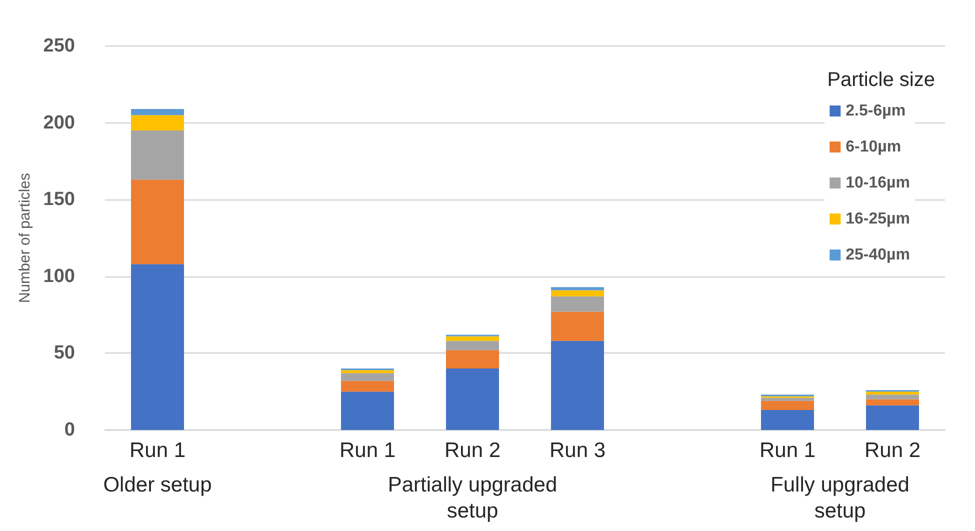 The image size is (975, 531). Describe the element at coordinates (69, 430) in the screenshot. I see `y-tick-label: 0` at that location.